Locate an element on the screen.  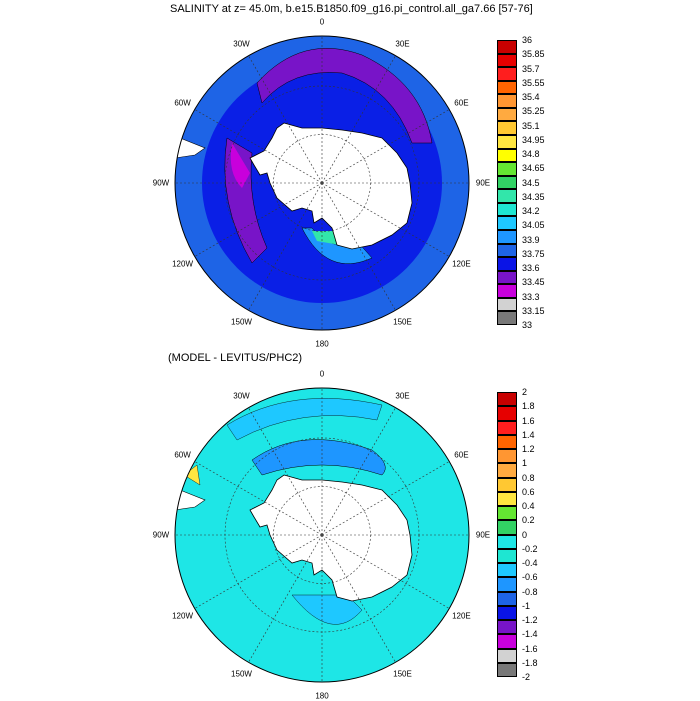
colorbar-tick-label: 1.4 is located at coordinates (528, 434).